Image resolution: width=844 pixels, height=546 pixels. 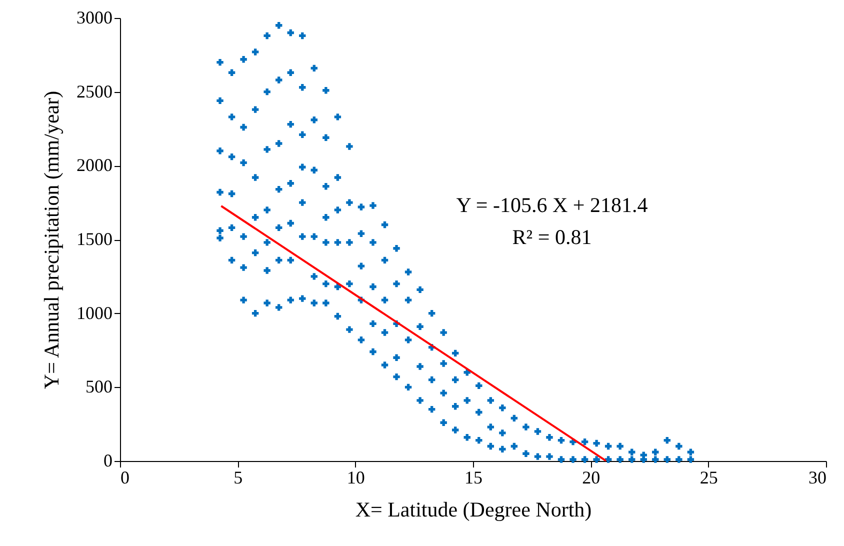 I want to click on y-tick-label: 500, so click(x=99, y=386).